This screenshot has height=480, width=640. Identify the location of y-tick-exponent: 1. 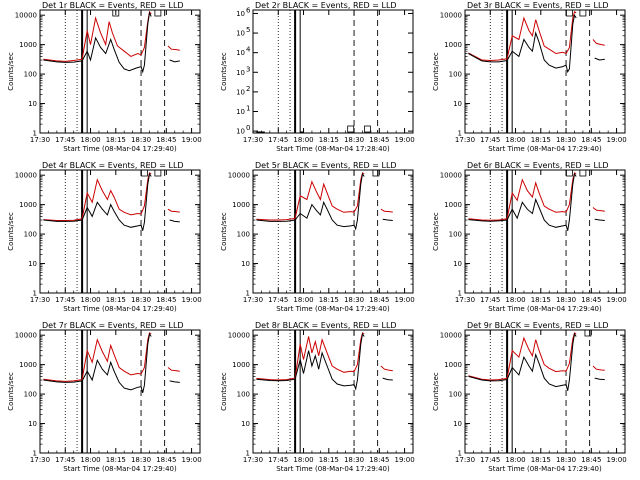
(248, 108).